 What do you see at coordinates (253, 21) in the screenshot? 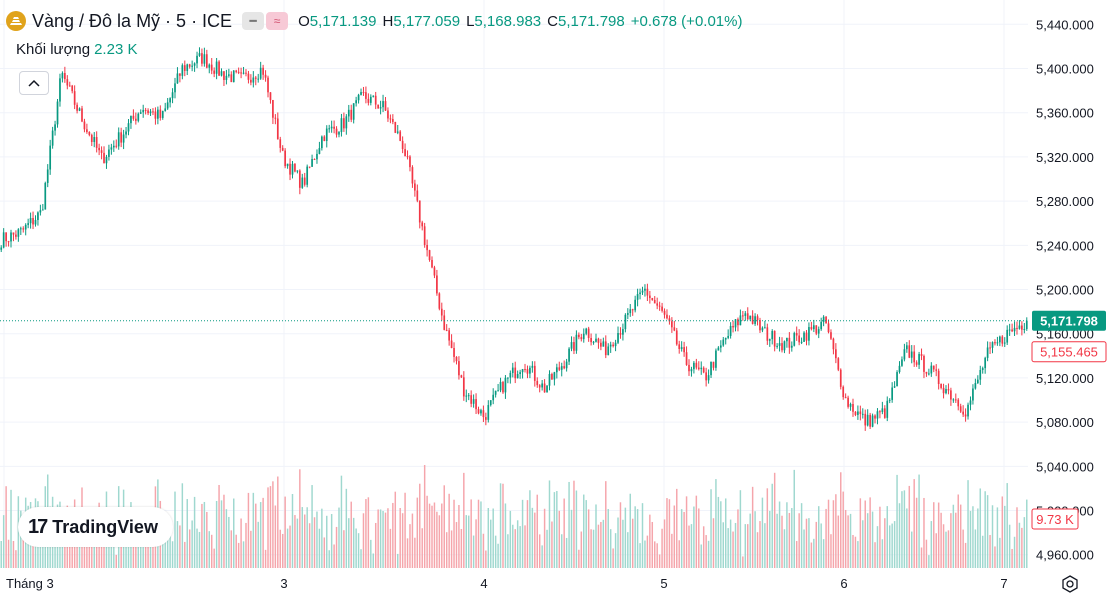
I see `hide-indicator-icon: ━` at bounding box center [253, 21].